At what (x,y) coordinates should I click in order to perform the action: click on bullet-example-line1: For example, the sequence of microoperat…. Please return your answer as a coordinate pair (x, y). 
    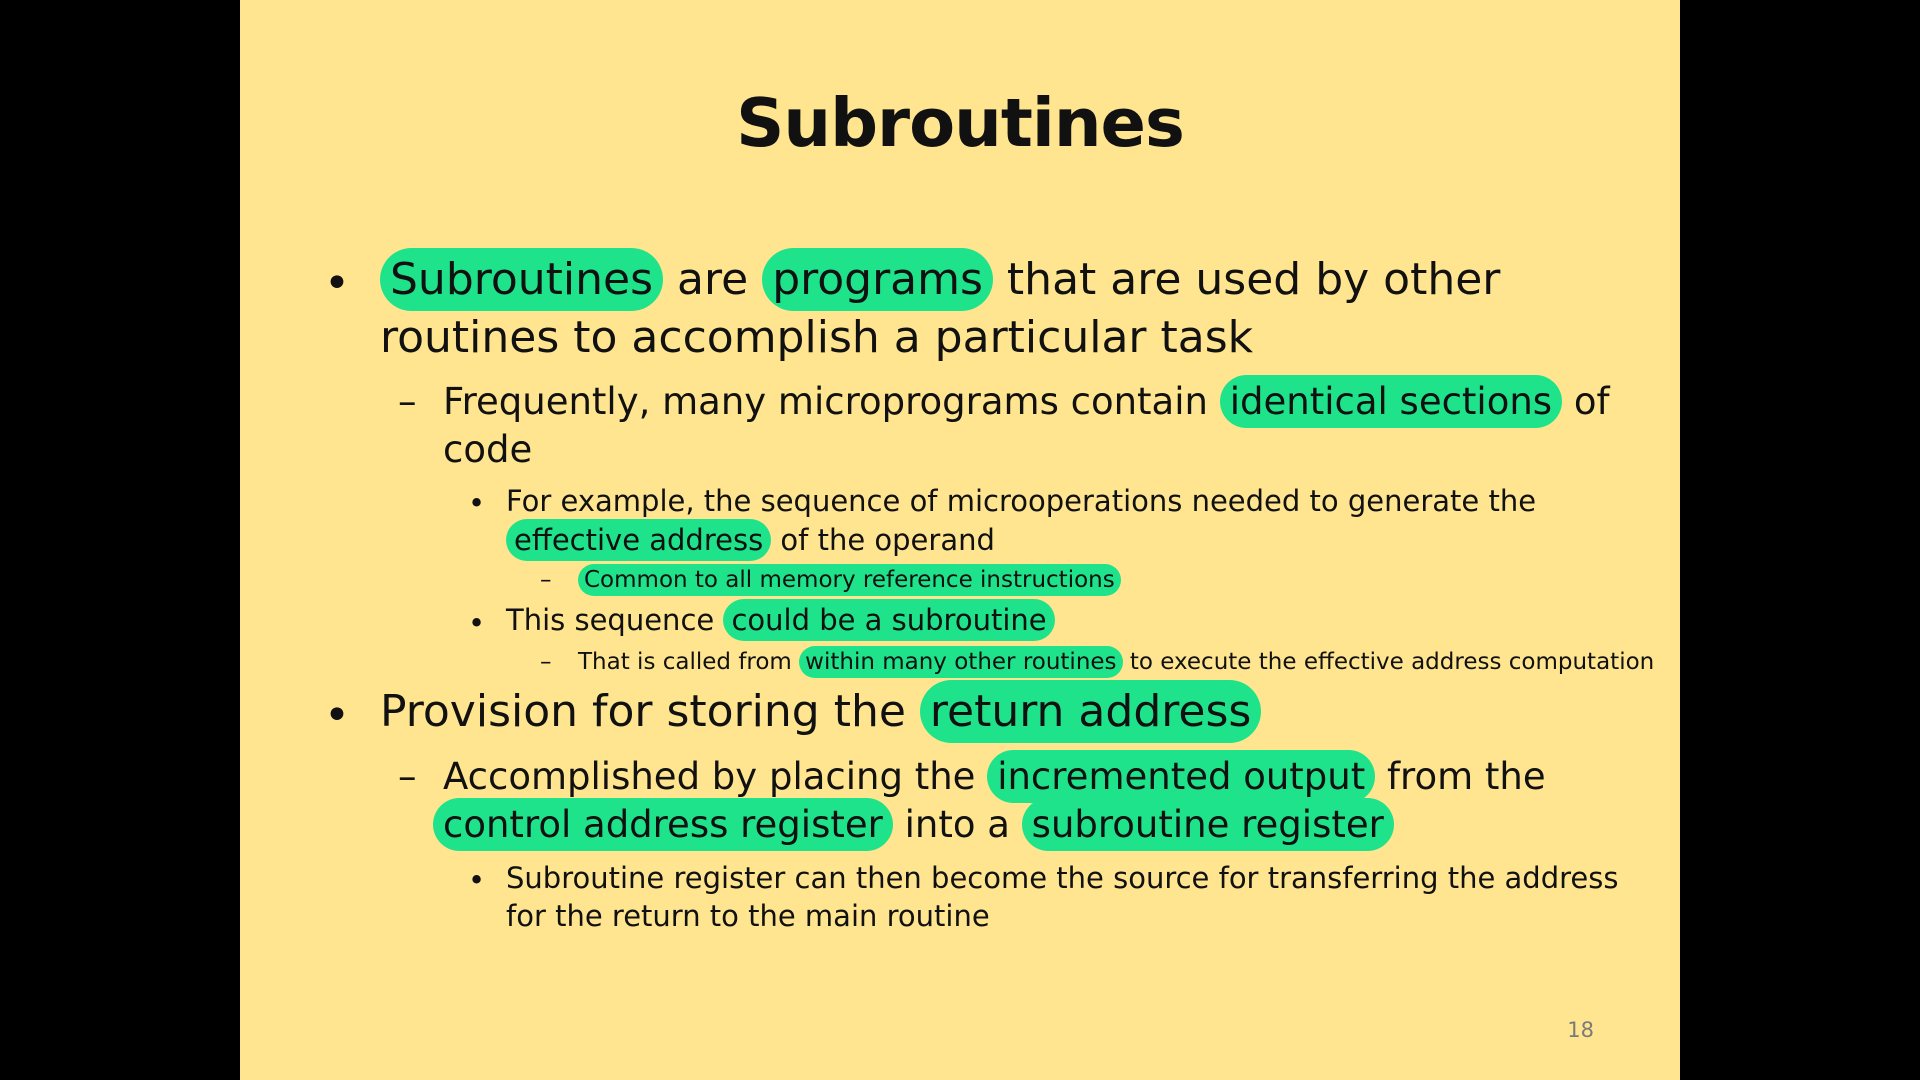
    Looking at the image, I should click on (1021, 501).